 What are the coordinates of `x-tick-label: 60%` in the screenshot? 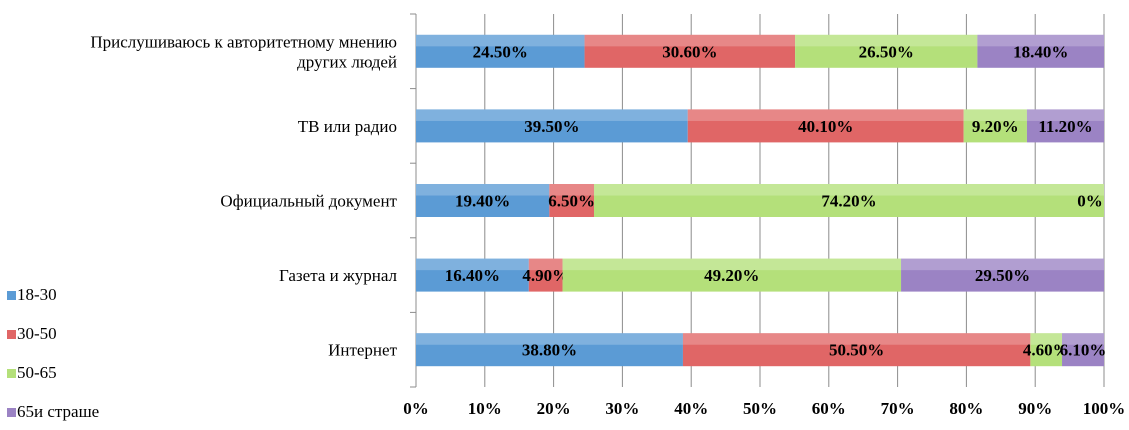 It's located at (829, 408).